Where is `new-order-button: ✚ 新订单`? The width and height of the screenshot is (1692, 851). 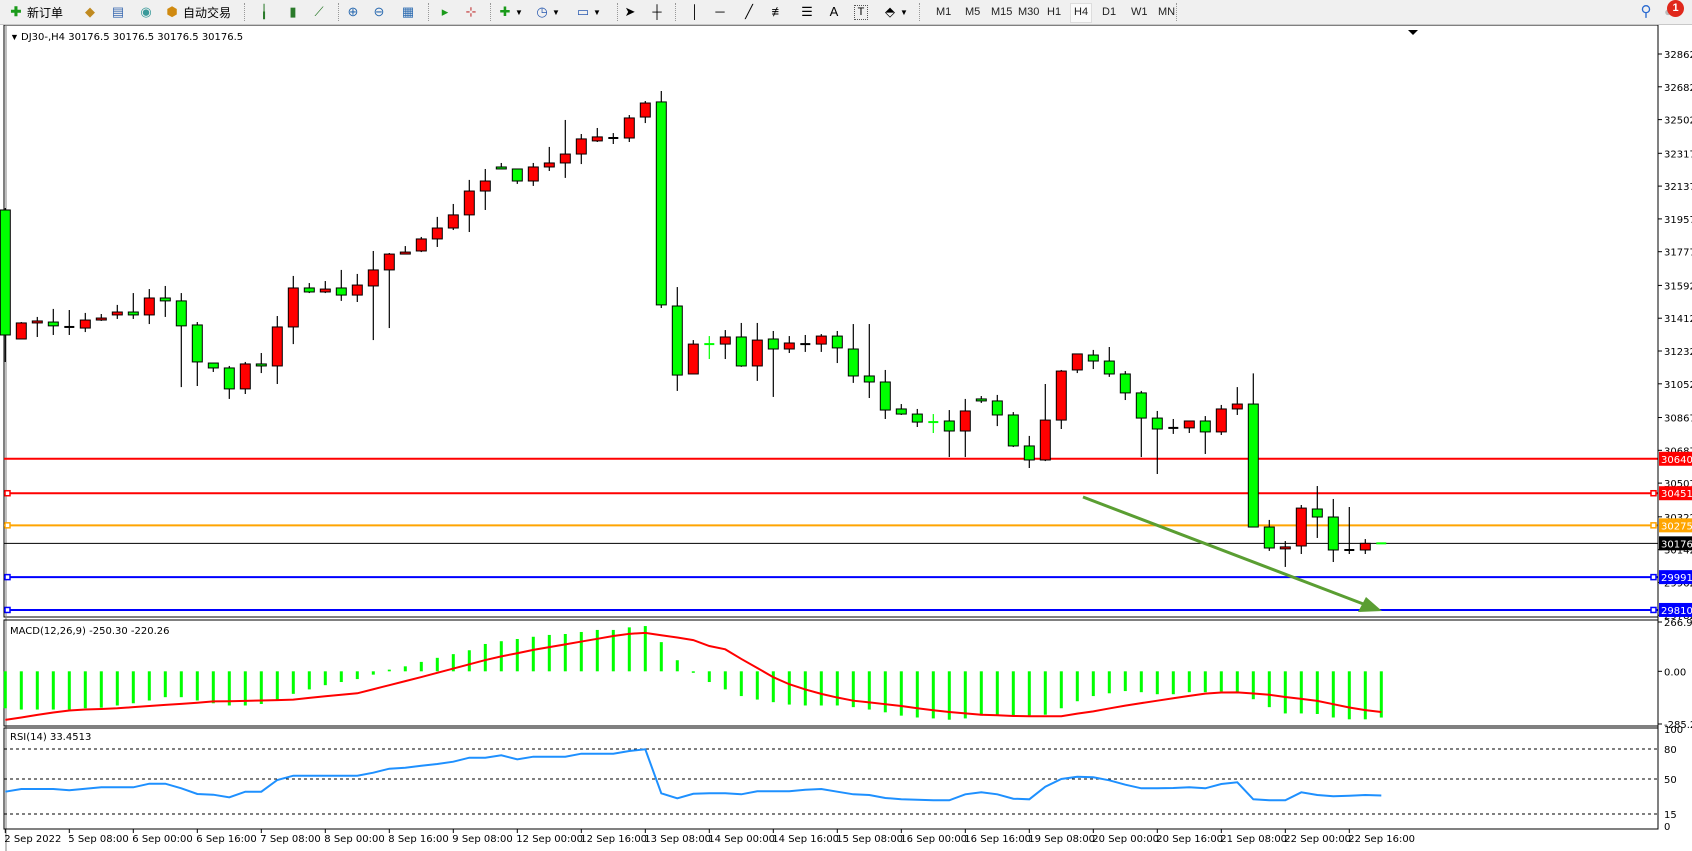 new-order-button: ✚ 新订单 is located at coordinates (35, 12).